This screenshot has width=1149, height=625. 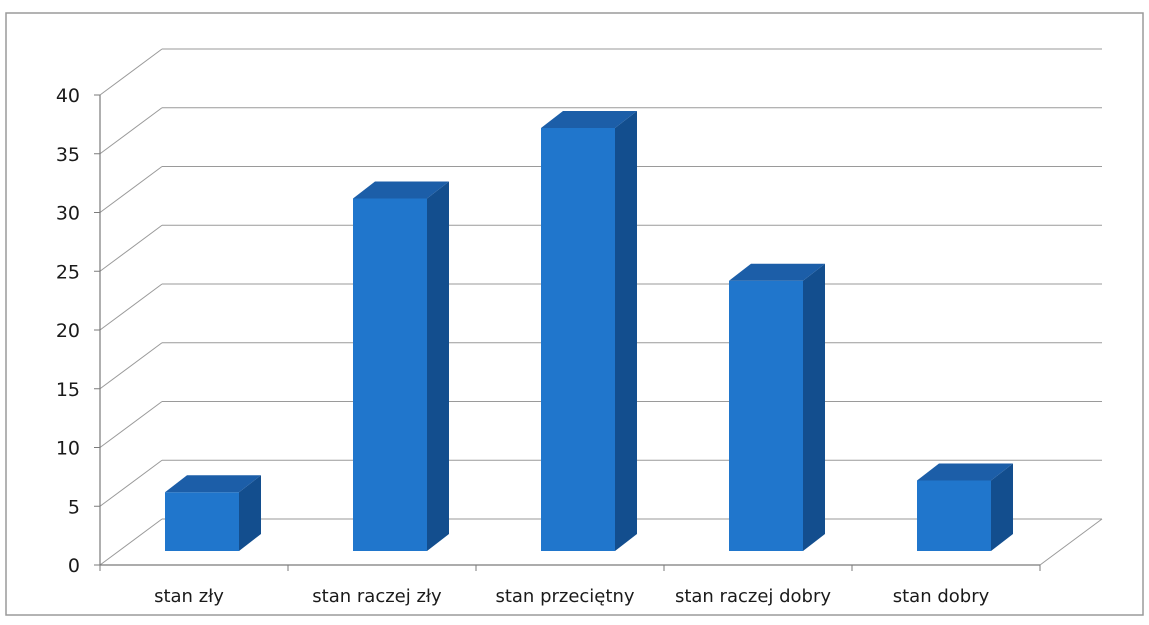 What do you see at coordinates (68, 449) in the screenshot?
I see `y-tick-label: 10` at bounding box center [68, 449].